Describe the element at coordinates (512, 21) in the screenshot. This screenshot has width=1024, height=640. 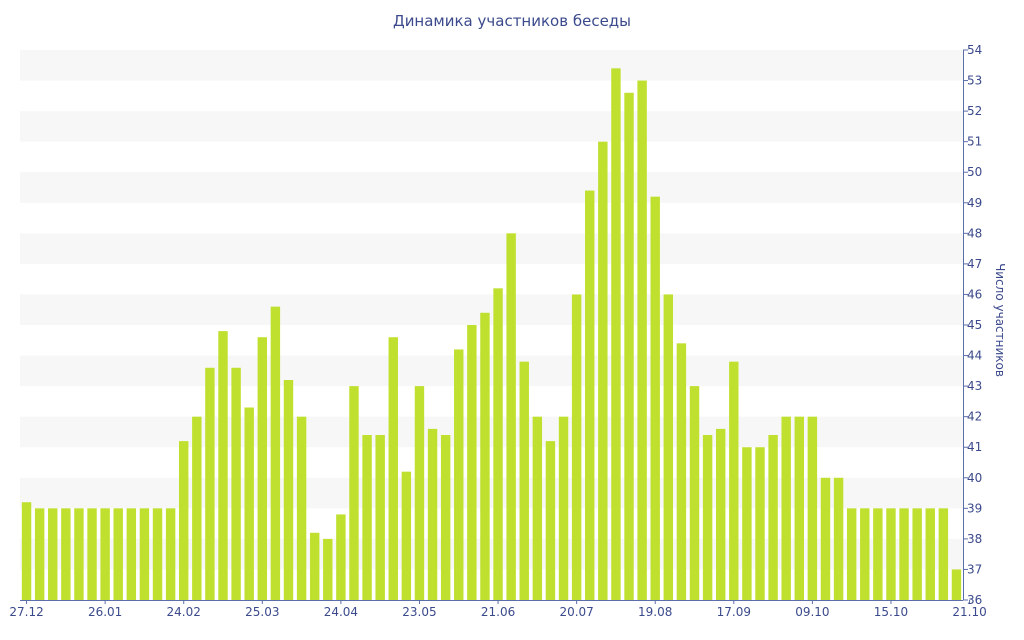
I see `chart-title: Динамика участников беседы` at that location.